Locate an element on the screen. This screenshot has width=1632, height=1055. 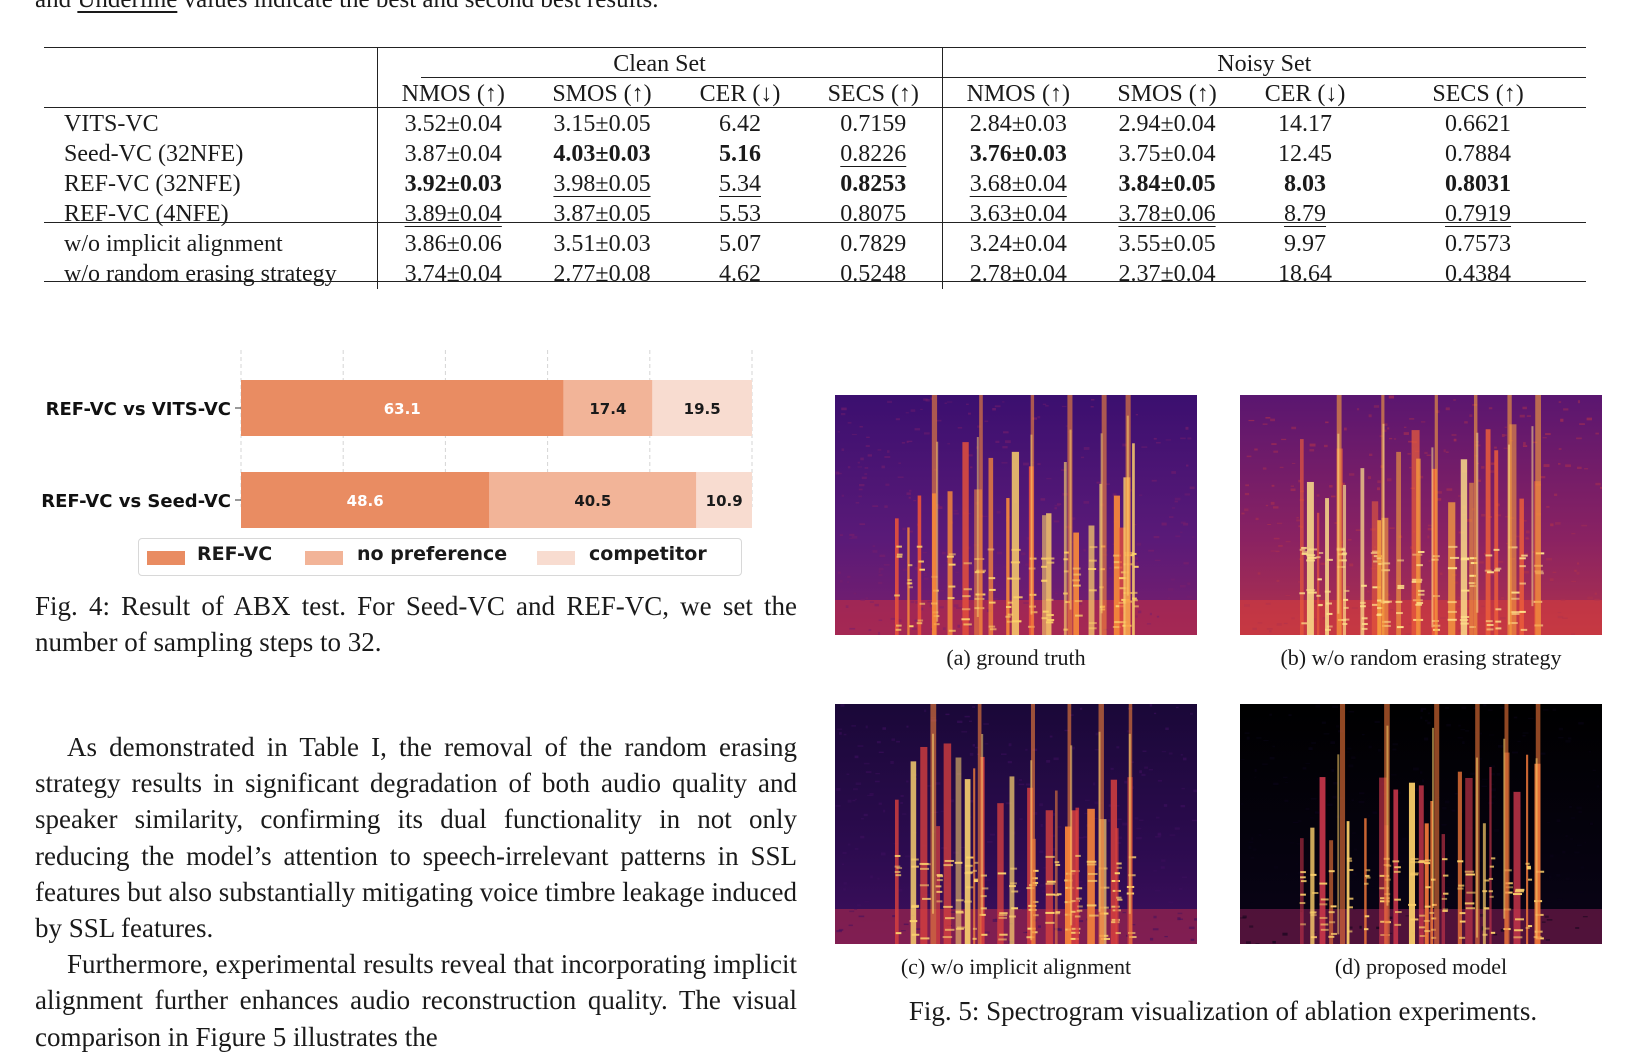
table-cell: 3.76±0.03 is located at coordinates (1018, 154).